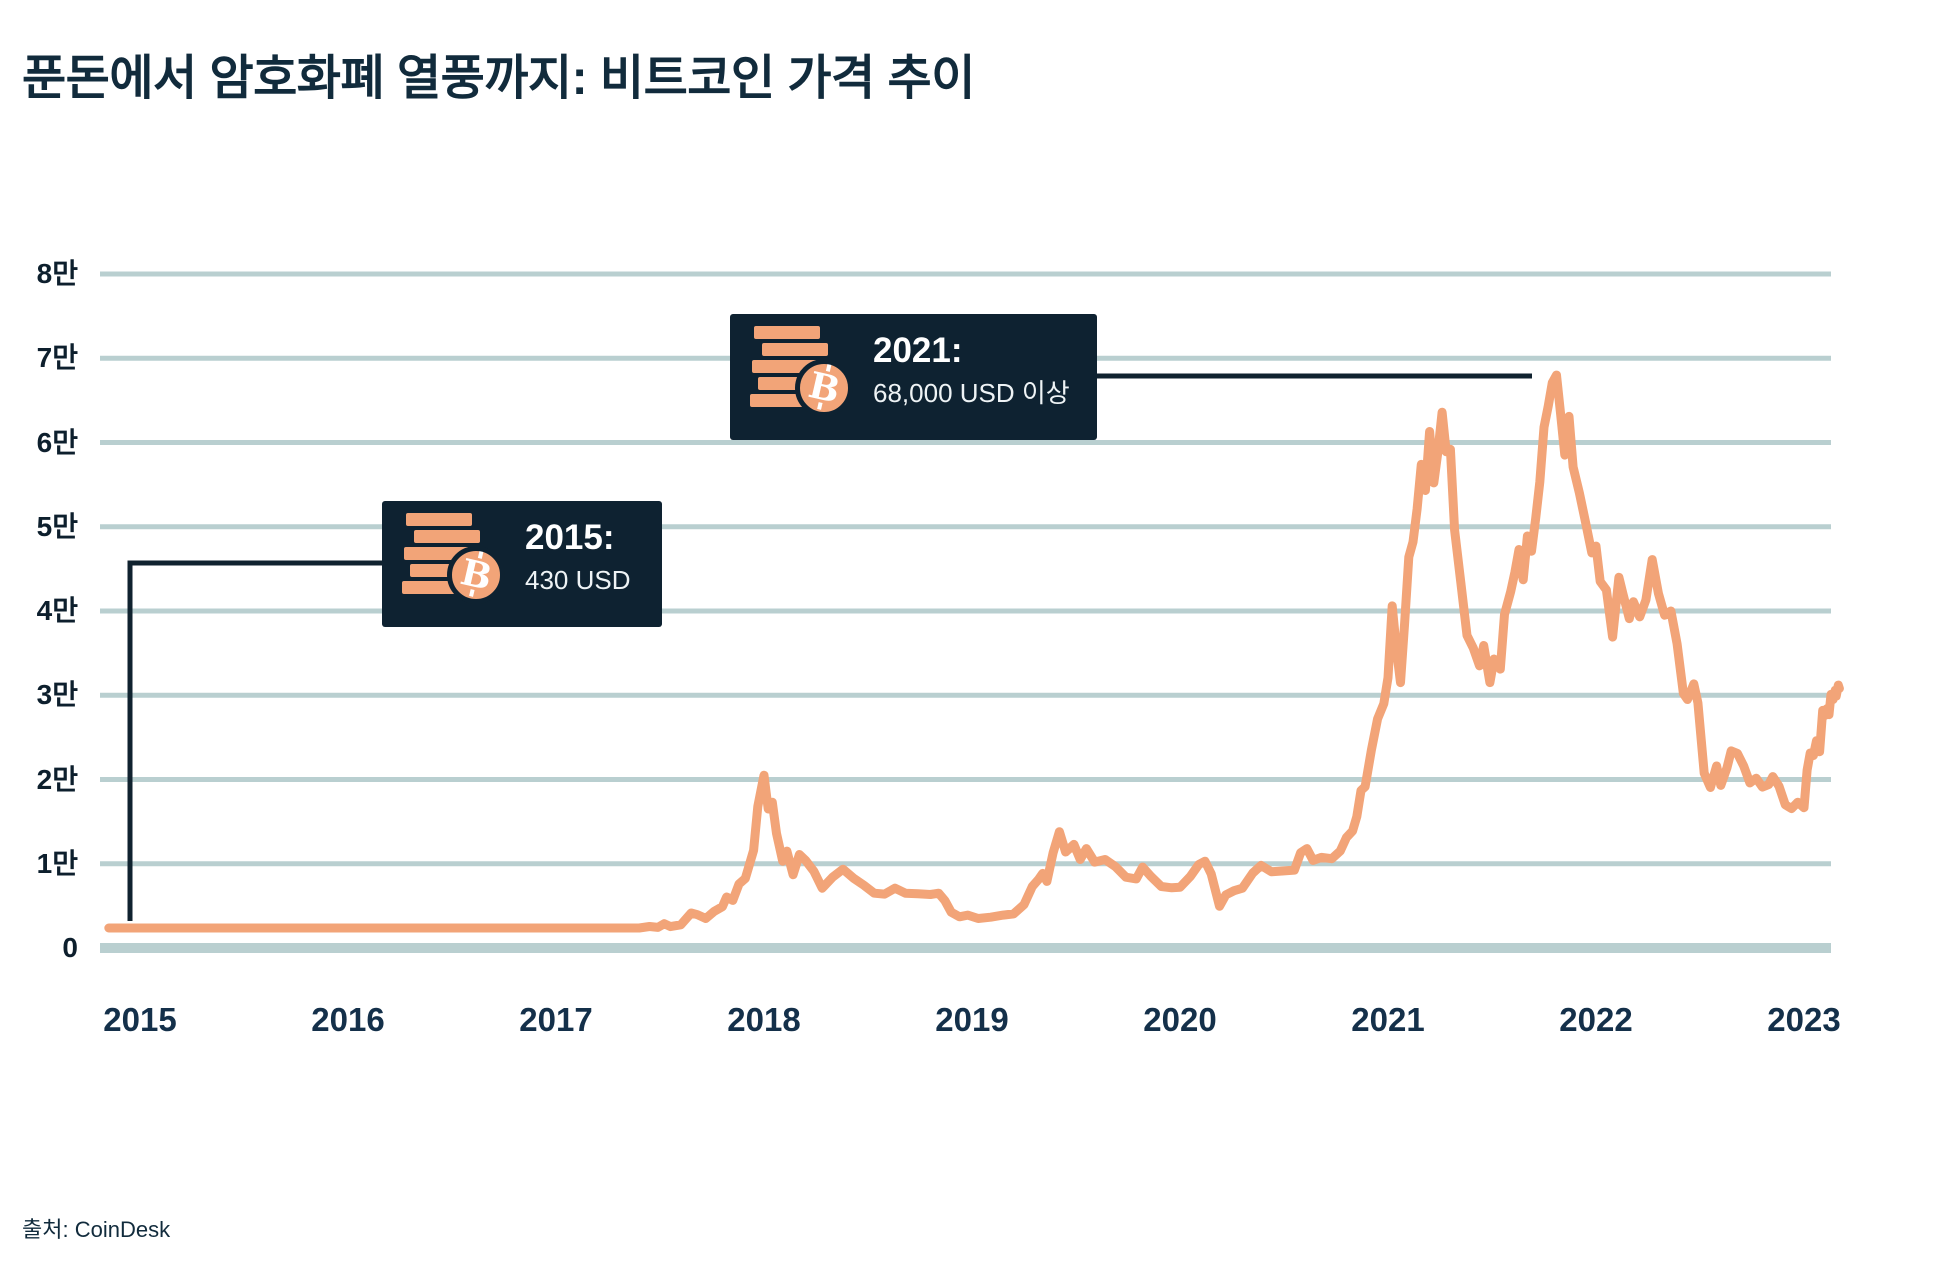 Image resolution: width=1940 pixels, height=1271 pixels. Describe the element at coordinates (57, 610) in the screenshot. I see `y-tick-4: 4만` at that location.